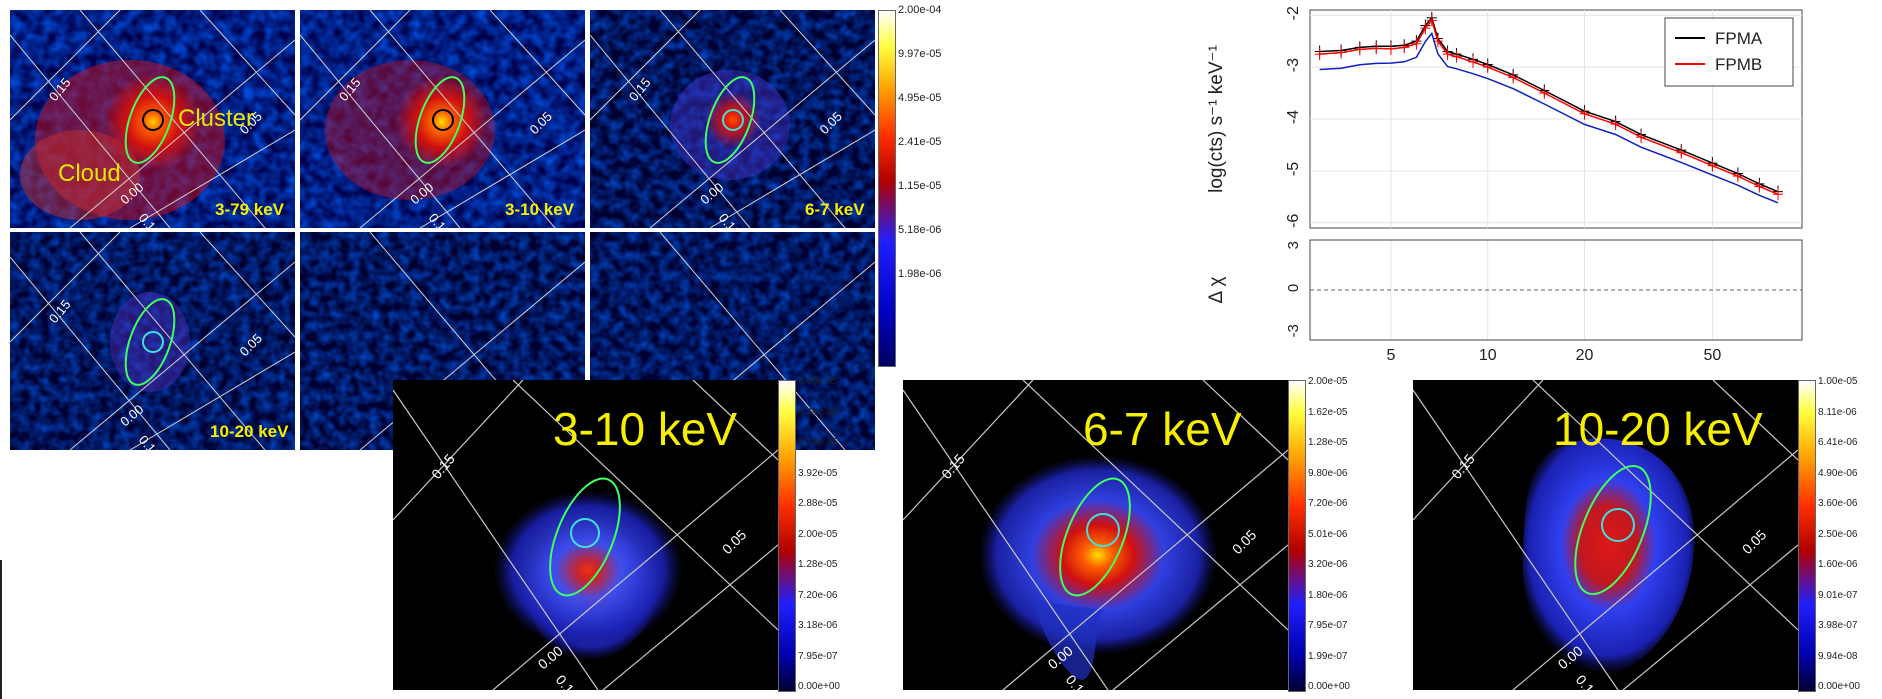 The image size is (1882, 699). Describe the element at coordinates (1838, 656) in the screenshot. I see `sim-cbar-tick: 9.94e-08` at that location.